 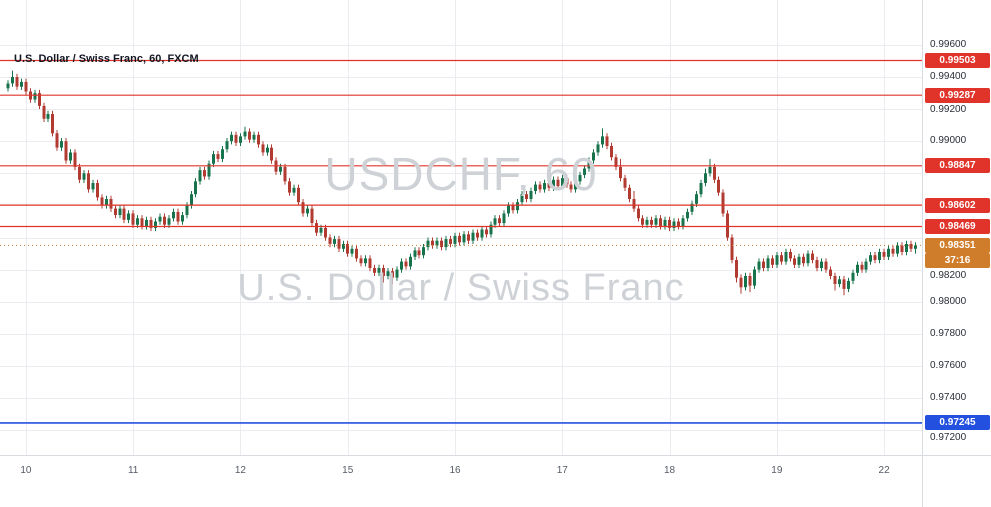 What do you see at coordinates (455, 470) in the screenshot?
I see `time-axis-label: 16` at bounding box center [455, 470].